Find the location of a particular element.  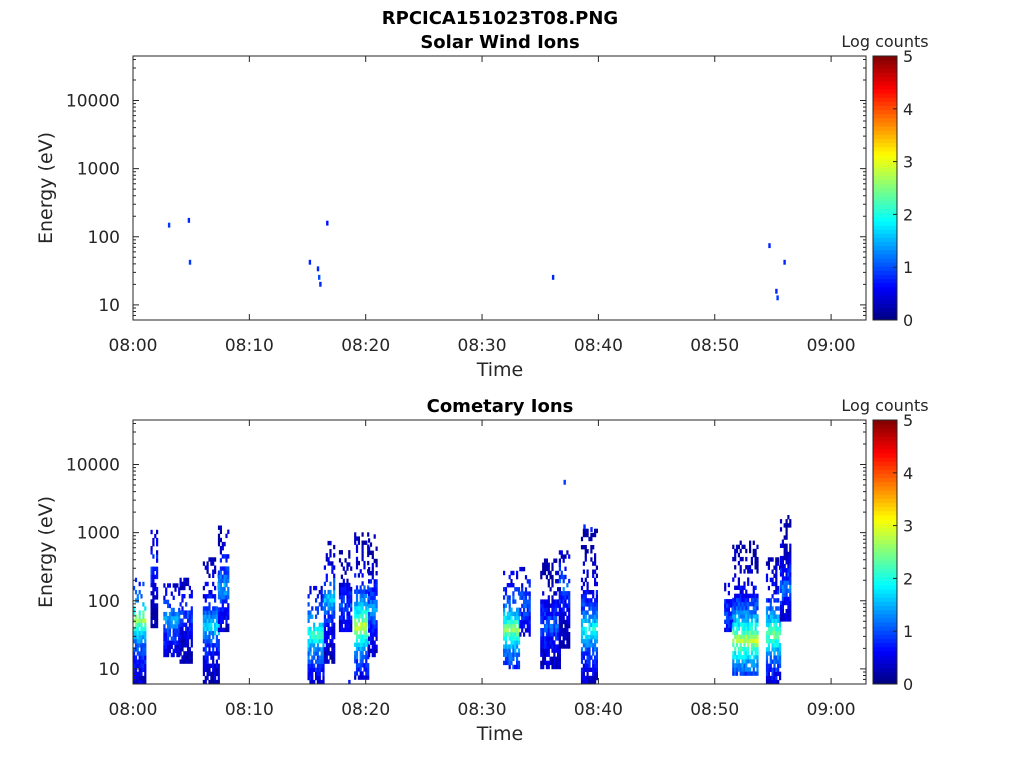

y-axis-label: Energy (eV) is located at coordinates (46, 188).